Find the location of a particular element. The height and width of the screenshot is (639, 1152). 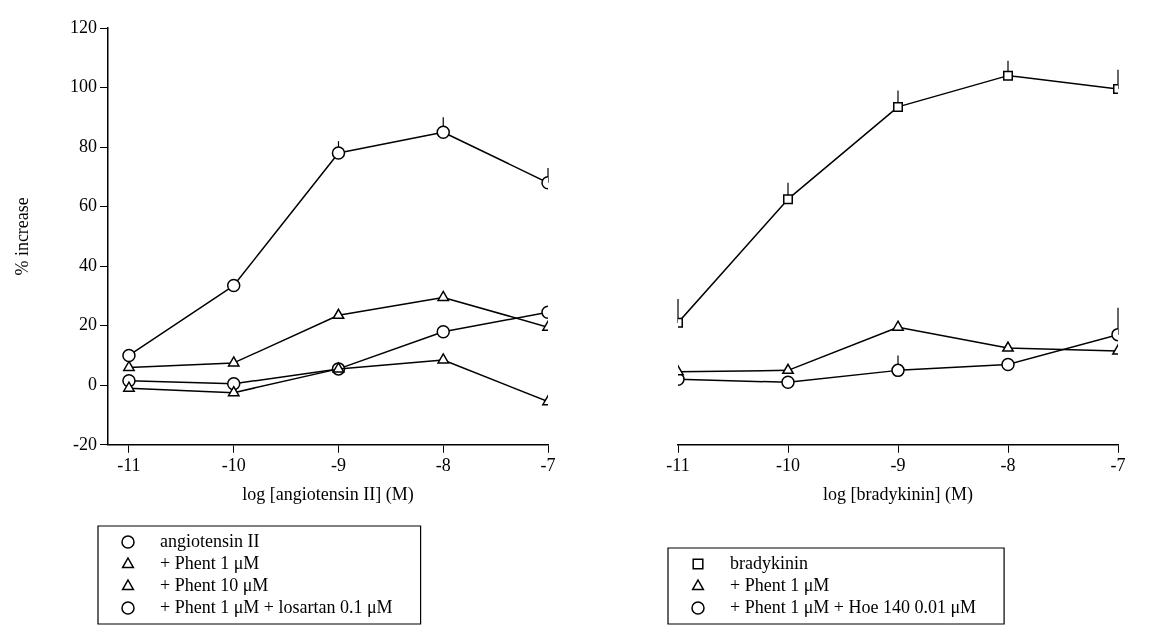

y-tick-label: 0 is located at coordinates (92, 383).